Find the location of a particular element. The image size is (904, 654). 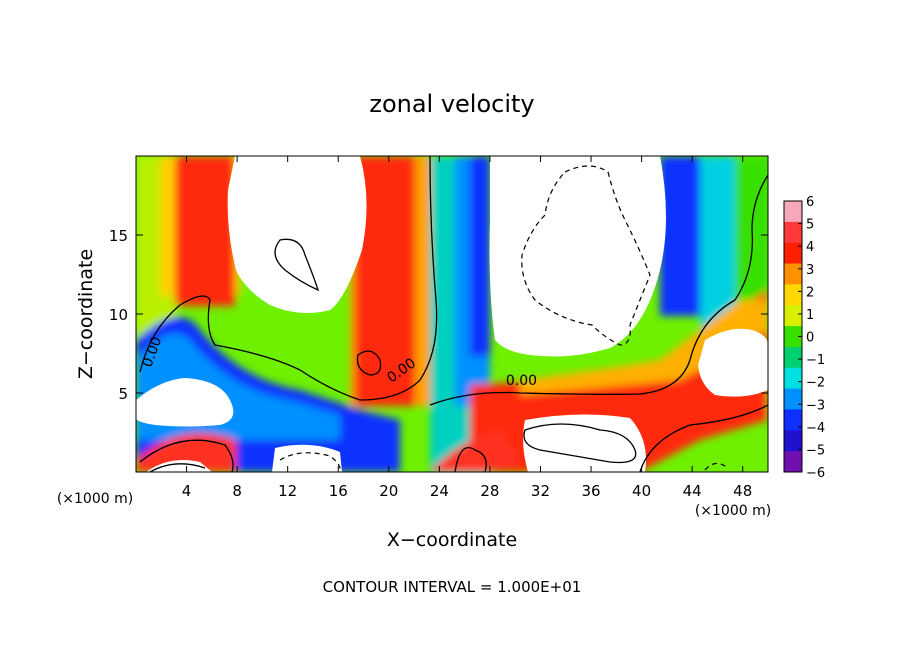

x-tick-label: 8 is located at coordinates (237, 491).